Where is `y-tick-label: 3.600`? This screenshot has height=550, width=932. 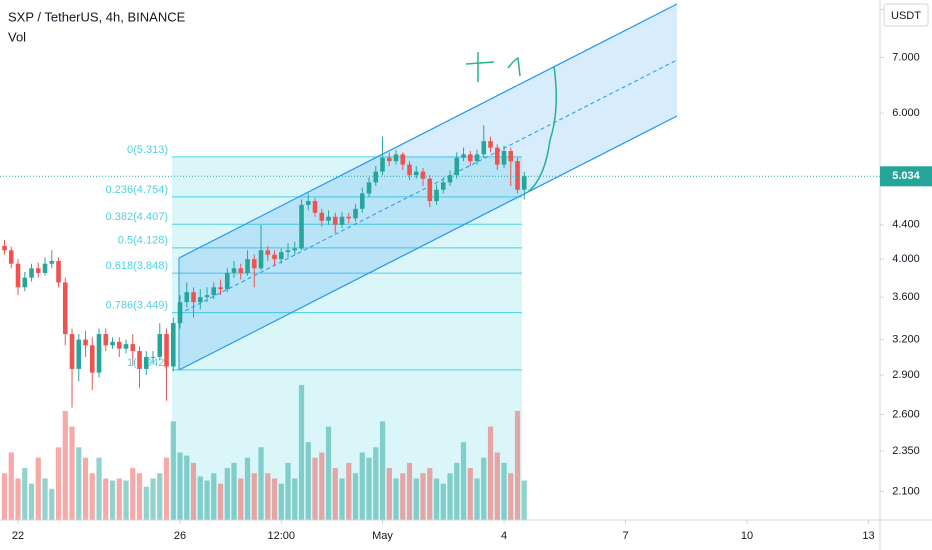 y-tick-label: 3.600 is located at coordinates (906, 297).